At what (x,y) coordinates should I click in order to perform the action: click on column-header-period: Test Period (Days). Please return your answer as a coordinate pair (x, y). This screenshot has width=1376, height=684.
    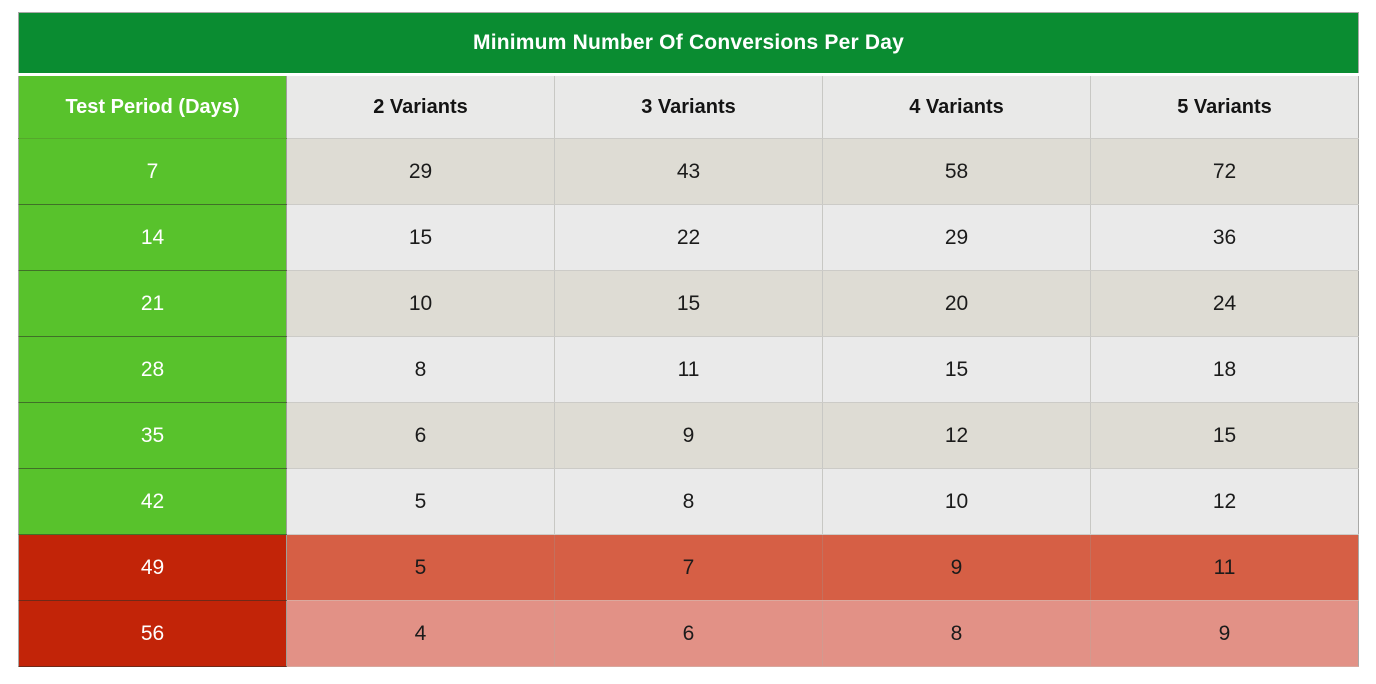
    Looking at the image, I should click on (152, 106).